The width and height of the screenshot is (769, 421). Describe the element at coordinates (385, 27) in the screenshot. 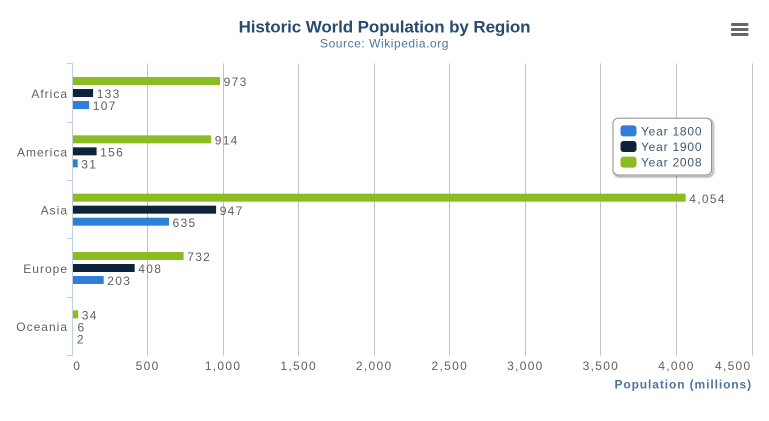

I see `svg-text:Historic World Population by R: Historic World Population by Region` at that location.